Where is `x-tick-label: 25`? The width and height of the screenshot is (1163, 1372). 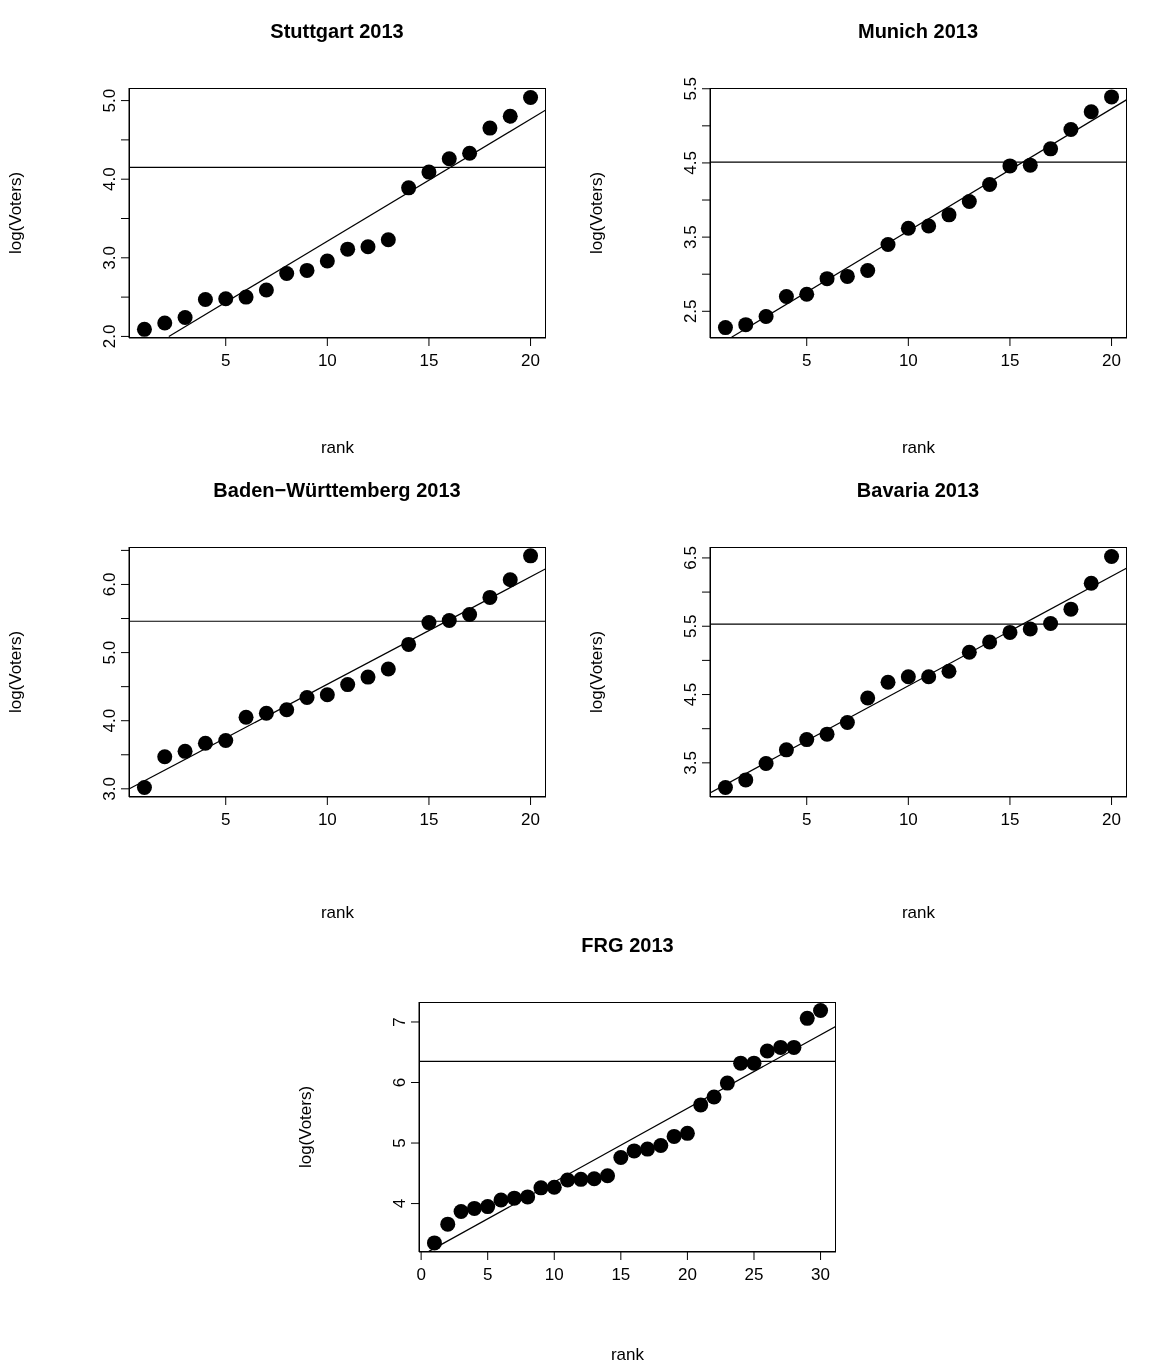 x-tick-label: 25 is located at coordinates (754, 1274).